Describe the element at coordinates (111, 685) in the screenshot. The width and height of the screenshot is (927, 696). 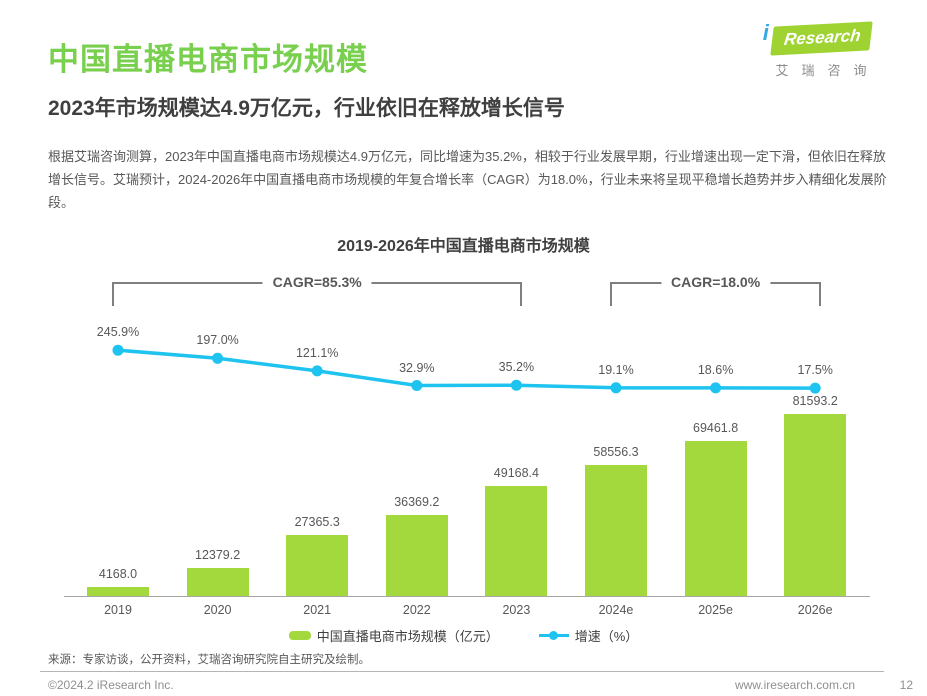
I see `footer-copyright: ©2024.2 iResearch Inc.` at that location.